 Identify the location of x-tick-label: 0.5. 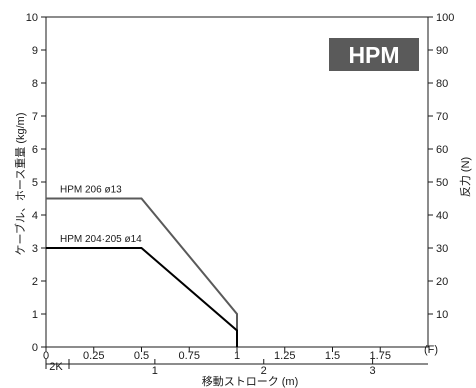
(141, 356).